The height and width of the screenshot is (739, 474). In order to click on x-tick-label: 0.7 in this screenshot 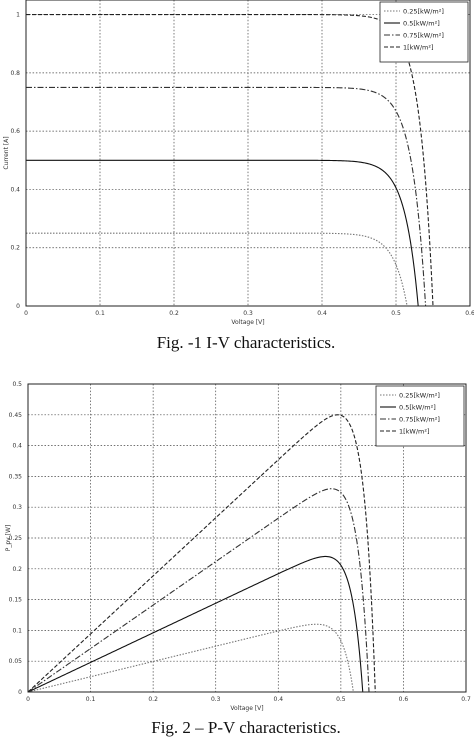, I will do `click(466, 699)`.